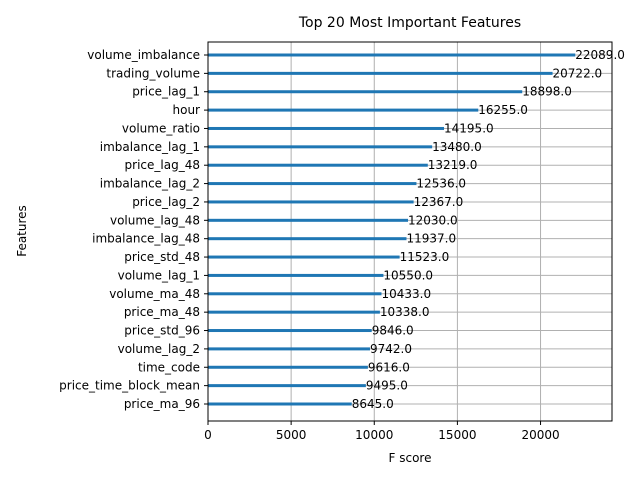 The image size is (640, 480). What do you see at coordinates (187, 110) in the screenshot?
I see `y-tick-label: hour` at bounding box center [187, 110].